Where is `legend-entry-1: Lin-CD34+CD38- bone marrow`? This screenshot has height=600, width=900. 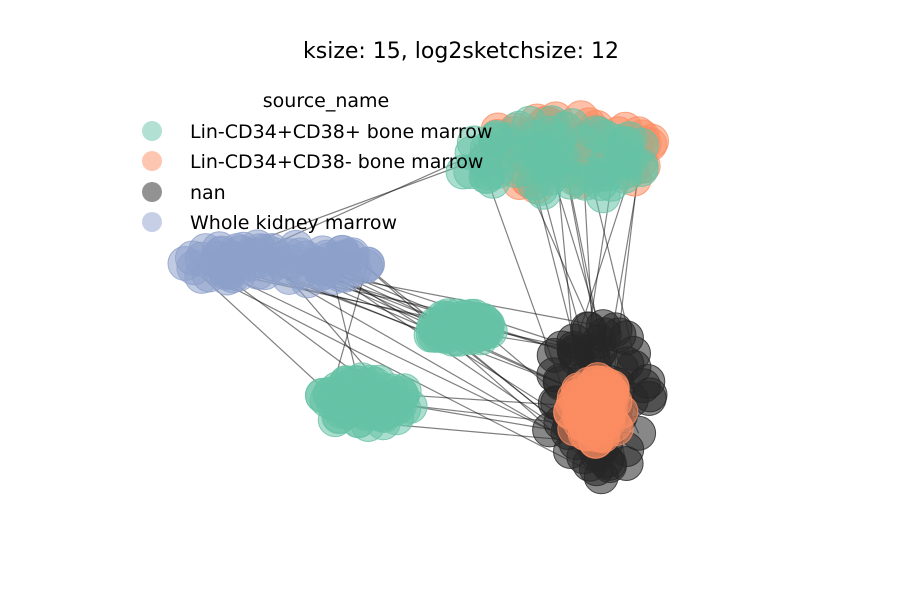
legend-entry-1: Lin-CD34+CD38- bone marrow is located at coordinates (312, 162).